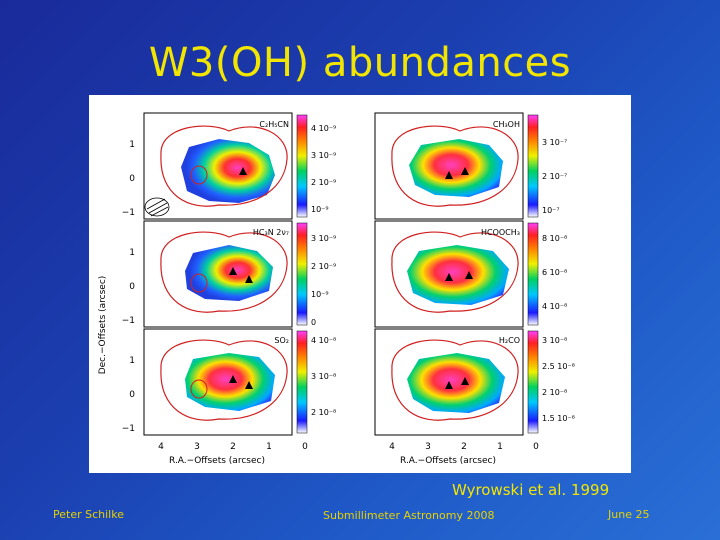  Describe the element at coordinates (558, 418) in the screenshot. I see `scale-label: 1.5 10⁻⁸` at that location.